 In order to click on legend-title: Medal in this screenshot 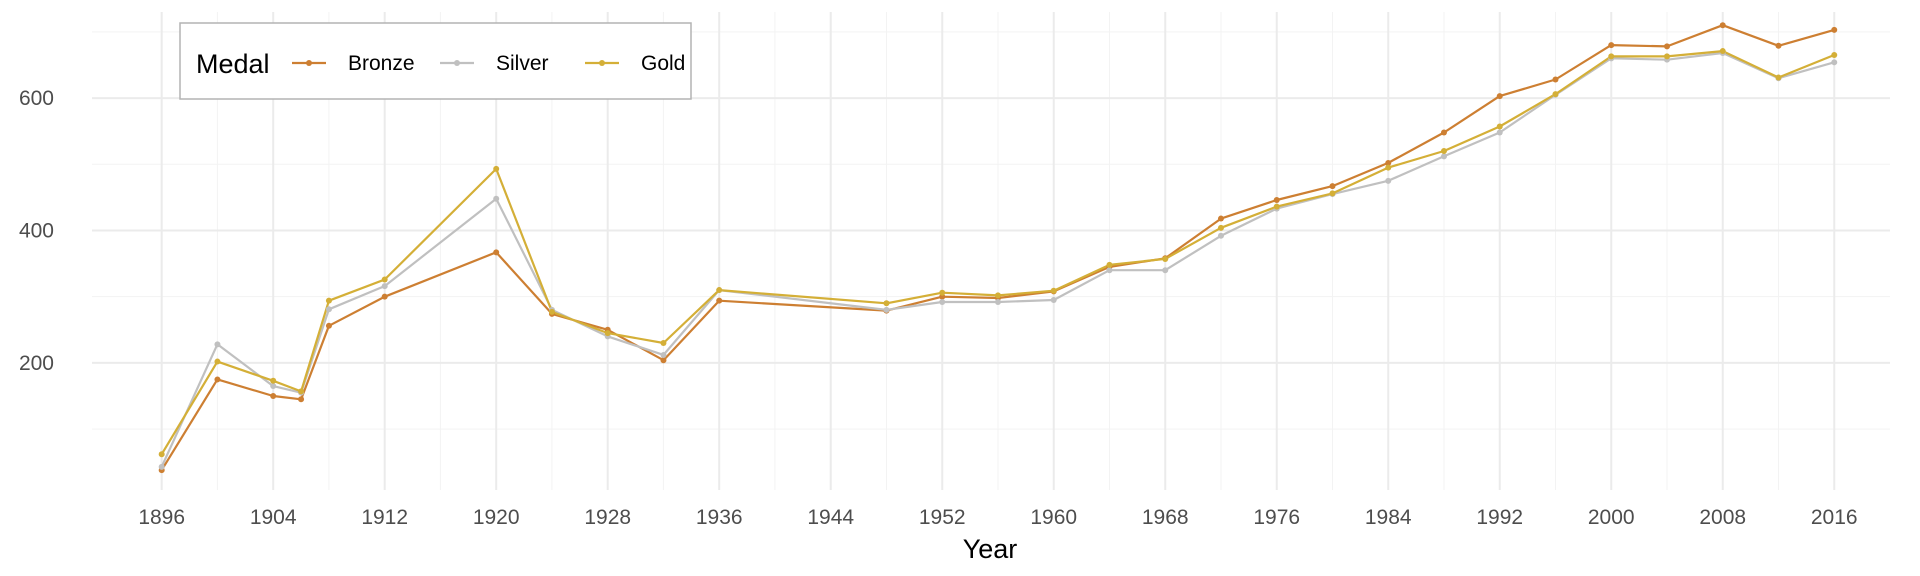, I will do `click(233, 64)`.